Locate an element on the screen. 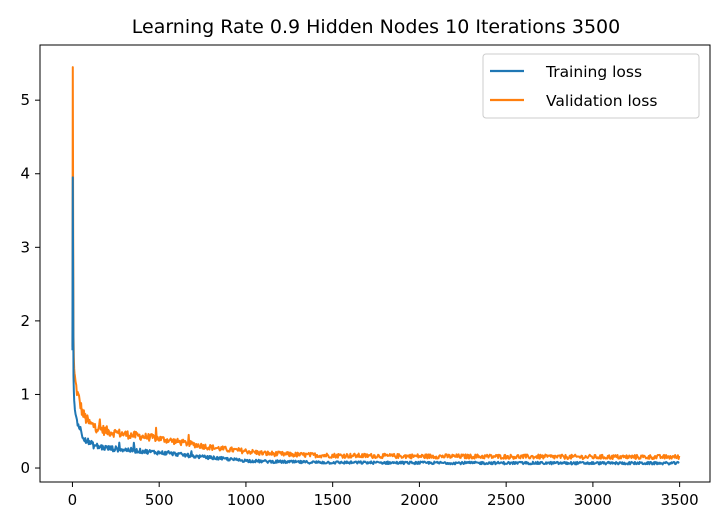 The width and height of the screenshot is (728, 527). y-tick-label: 1 is located at coordinates (25, 394).